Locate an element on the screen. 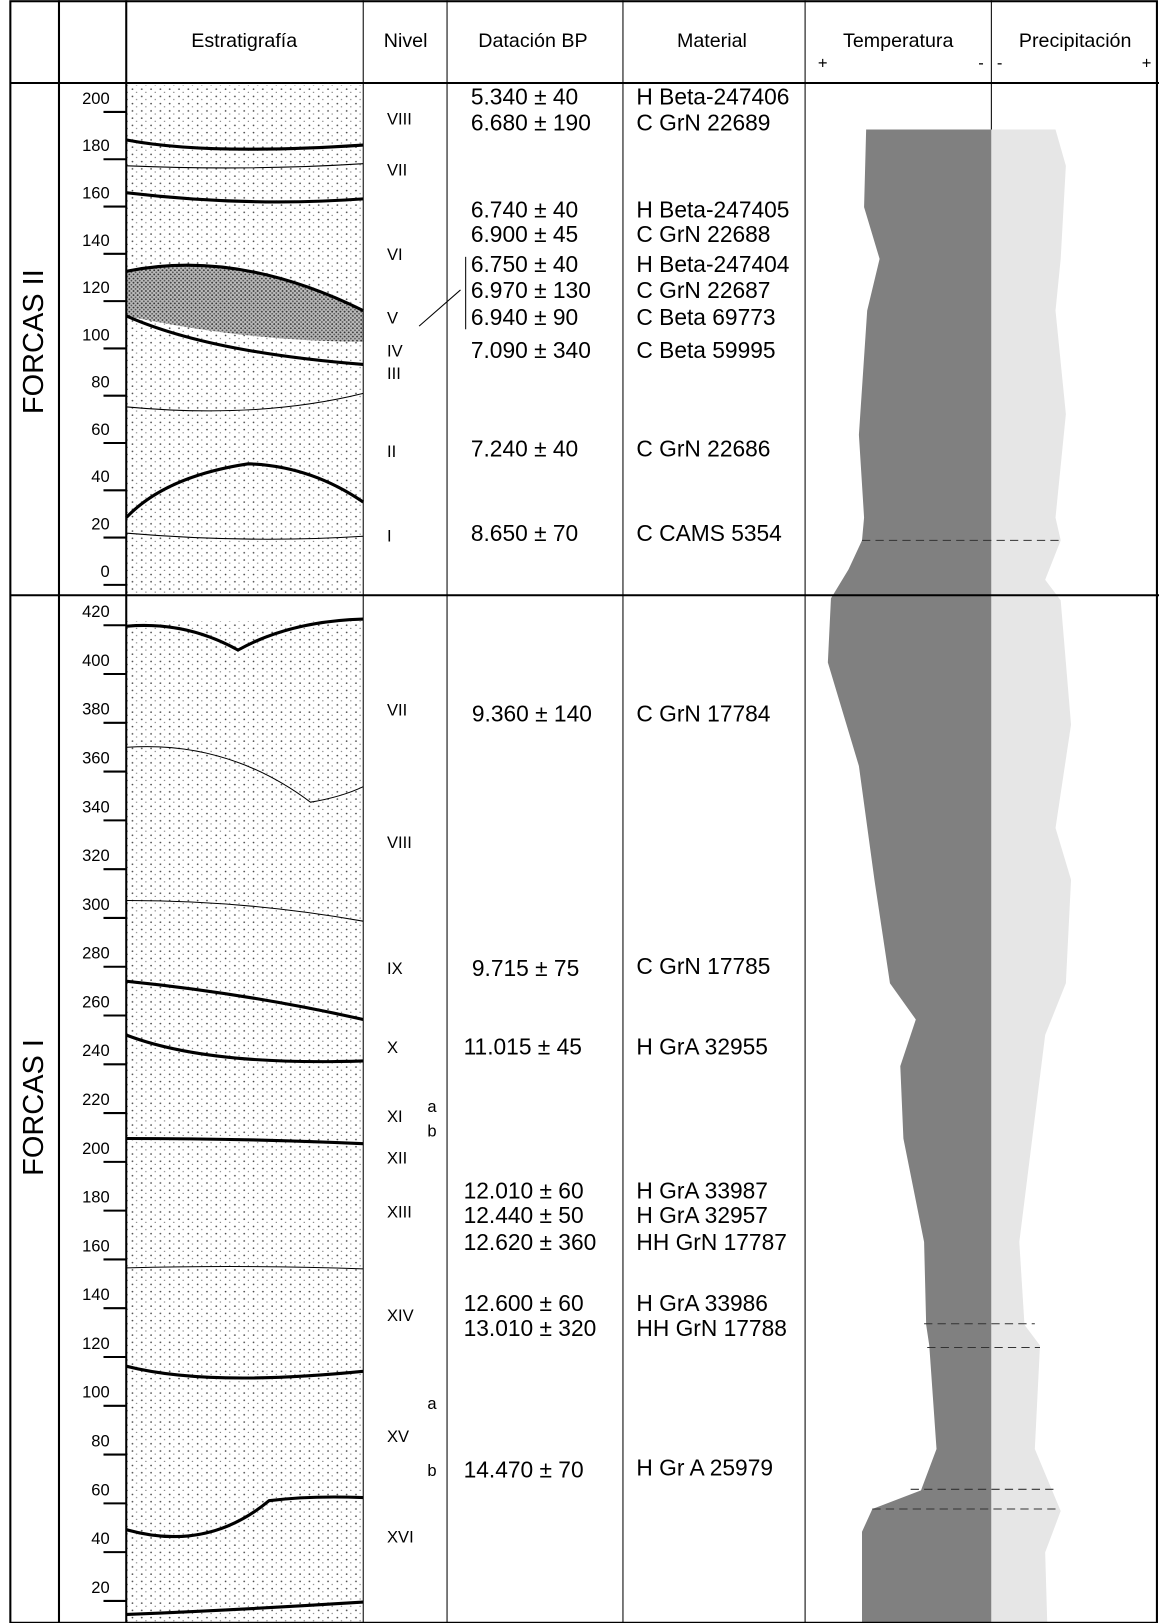 The width and height of the screenshot is (1159, 1623). date-bp: 14.470 ± 70 is located at coordinates (524, 1470).